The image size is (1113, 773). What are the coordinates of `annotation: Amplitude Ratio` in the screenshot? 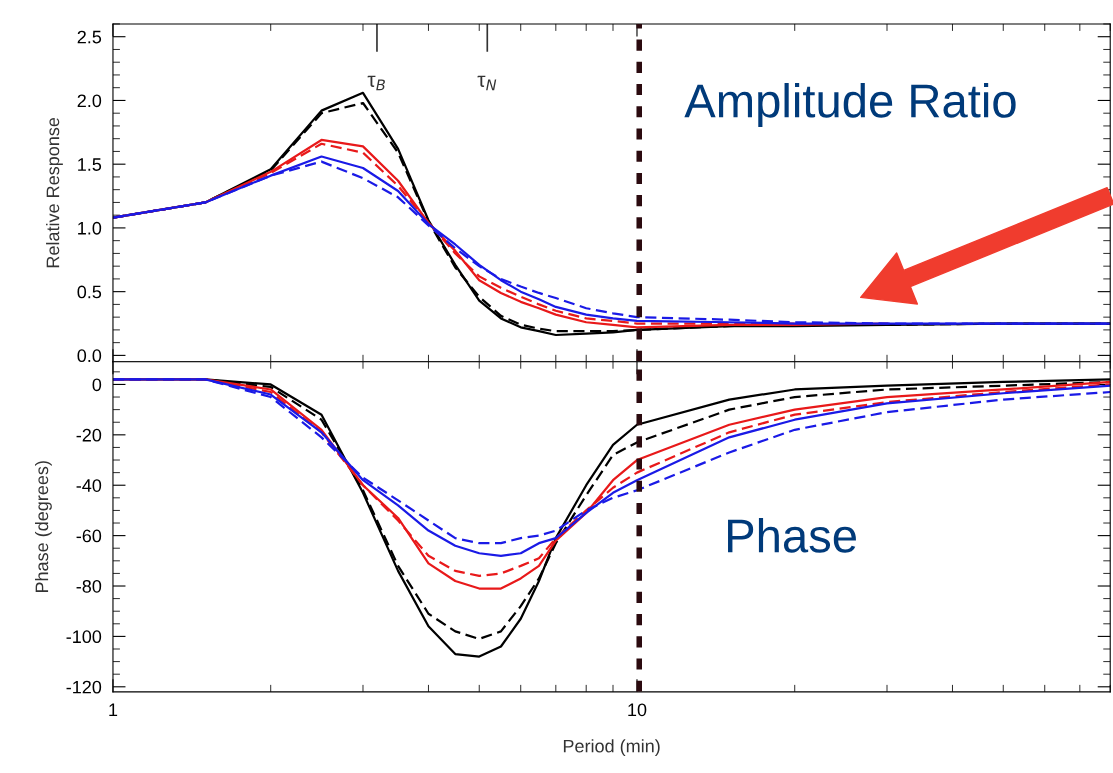 It's located at (850, 105).